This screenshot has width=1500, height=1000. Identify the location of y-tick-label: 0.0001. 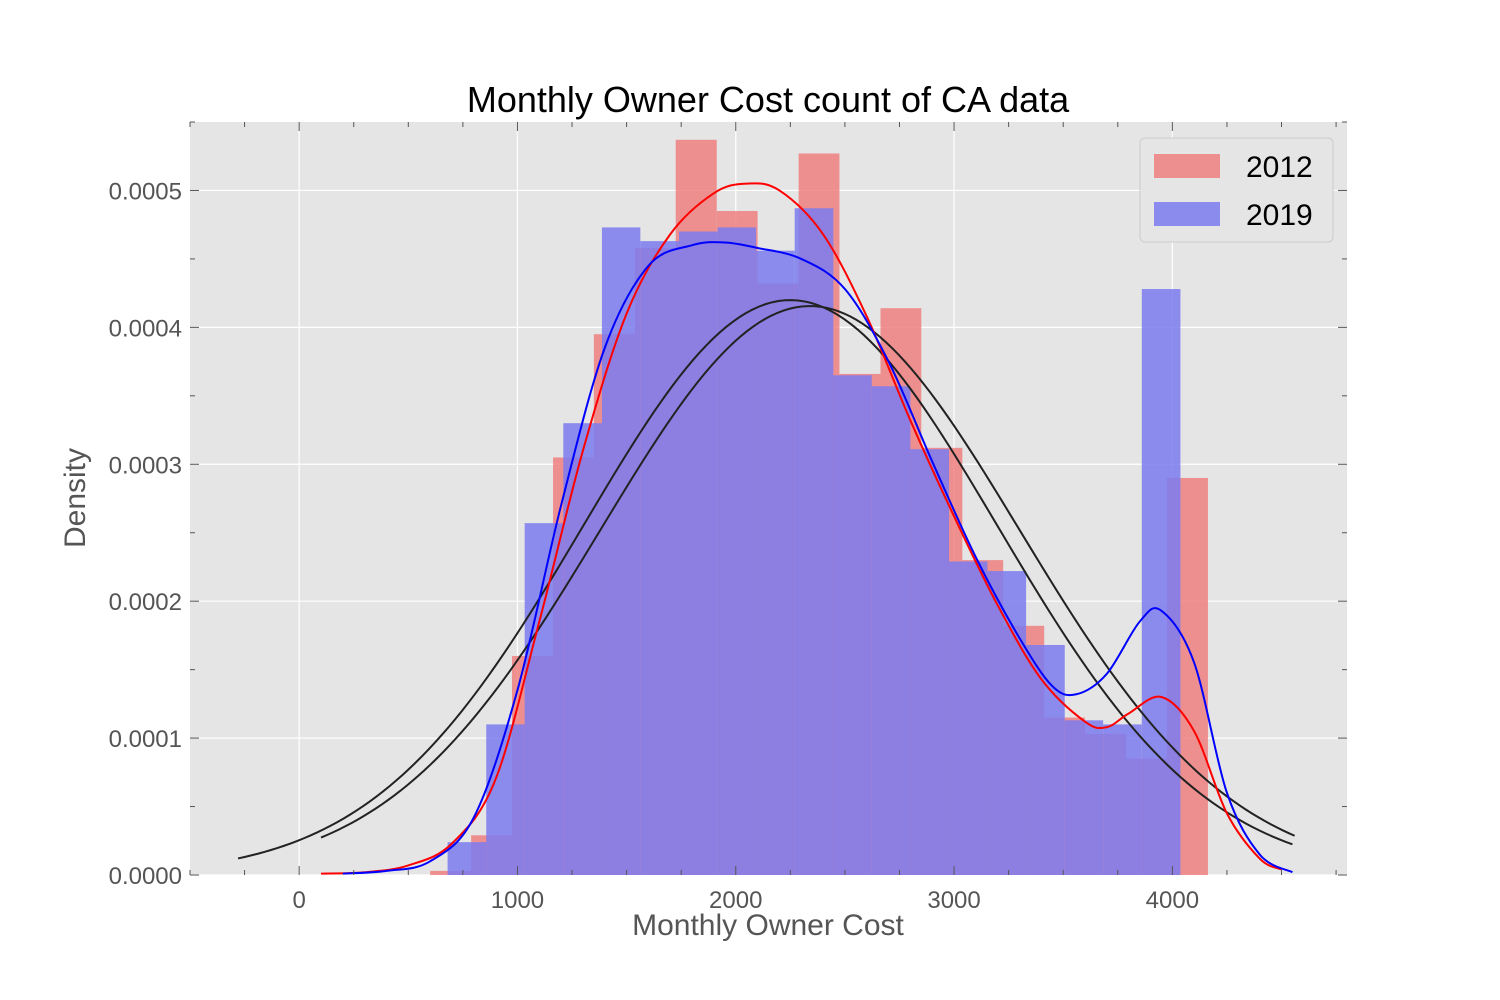
(145, 739).